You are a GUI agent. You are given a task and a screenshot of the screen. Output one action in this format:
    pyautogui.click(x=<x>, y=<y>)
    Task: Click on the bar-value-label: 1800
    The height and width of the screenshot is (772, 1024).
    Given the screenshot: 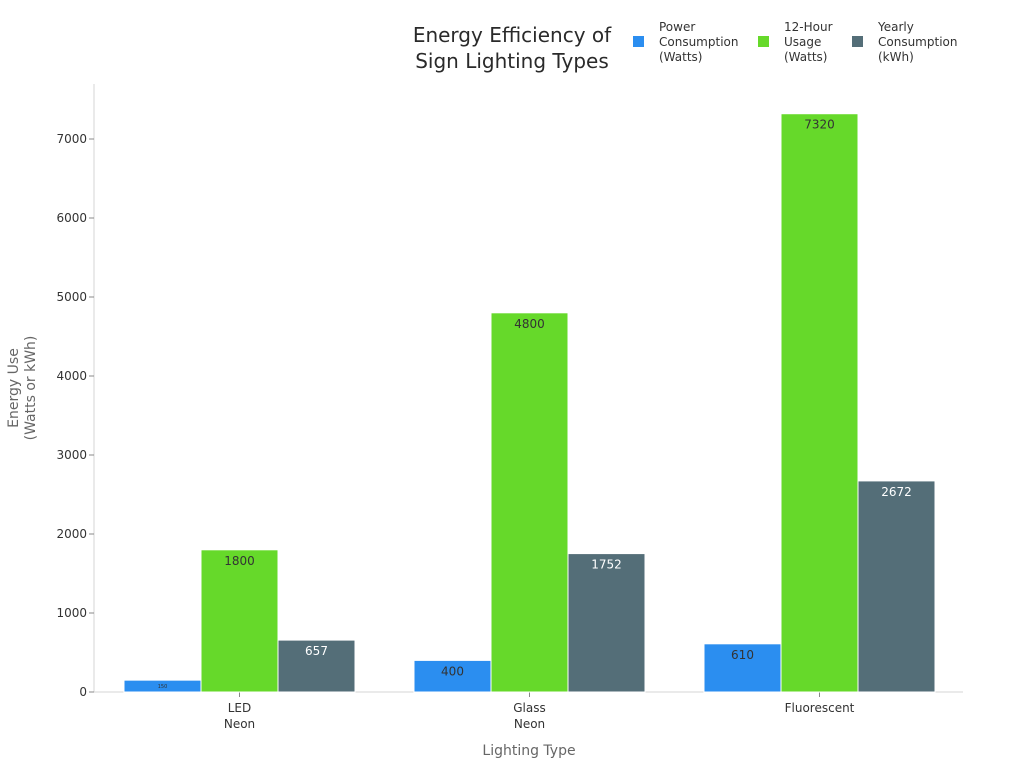 What is the action you would take?
    pyautogui.click(x=239, y=561)
    